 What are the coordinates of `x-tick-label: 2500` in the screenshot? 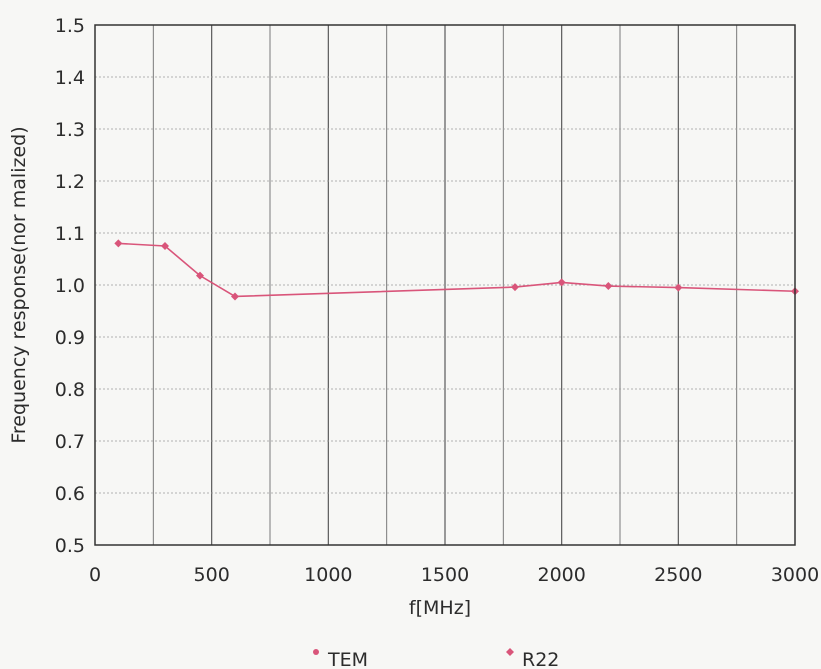 It's located at (678, 575).